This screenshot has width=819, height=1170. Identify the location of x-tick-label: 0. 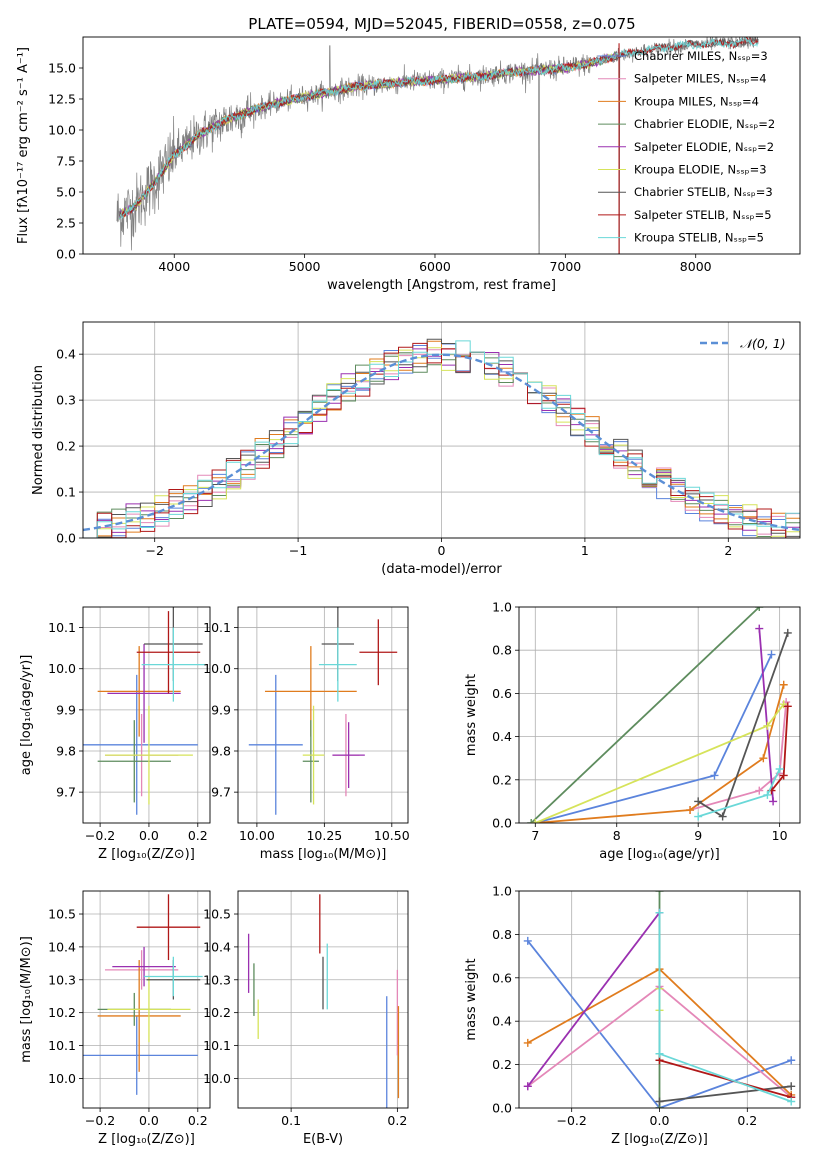
(442, 550).